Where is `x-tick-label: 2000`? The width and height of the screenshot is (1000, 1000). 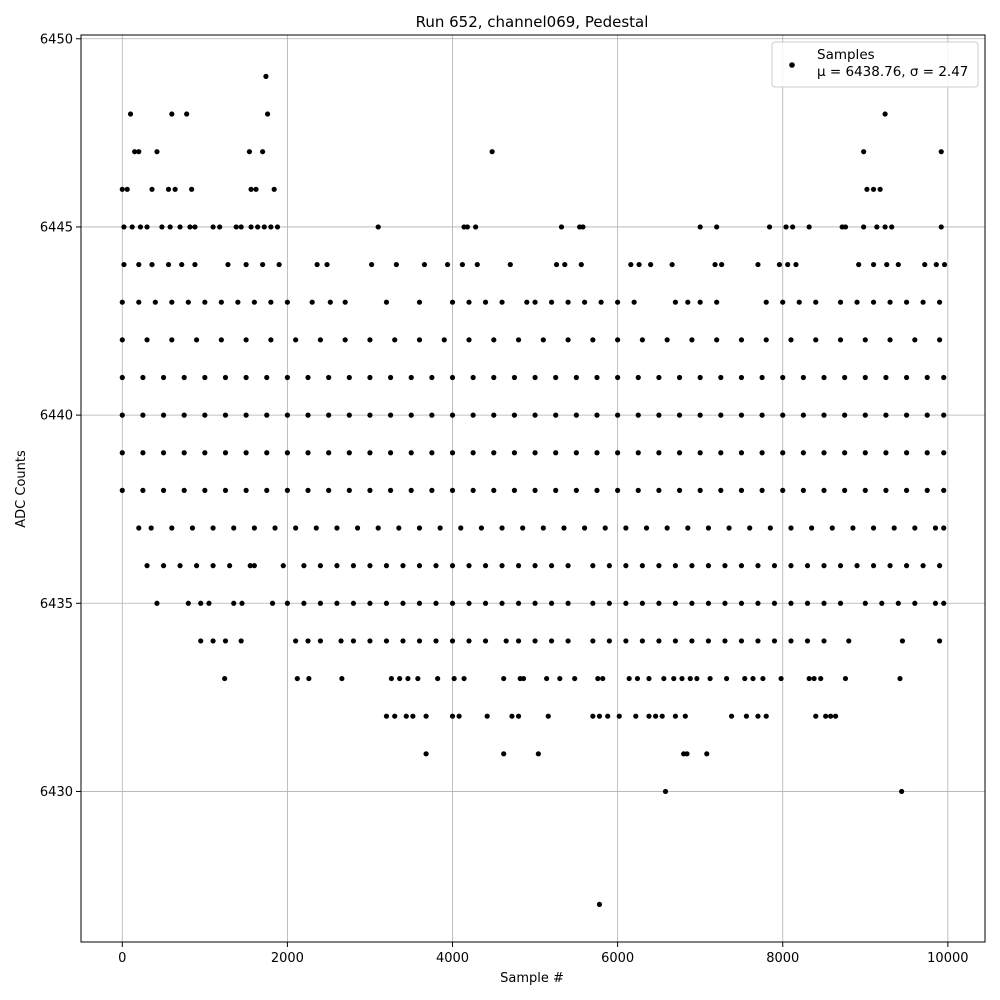 x-tick-label: 2000 is located at coordinates (287, 958).